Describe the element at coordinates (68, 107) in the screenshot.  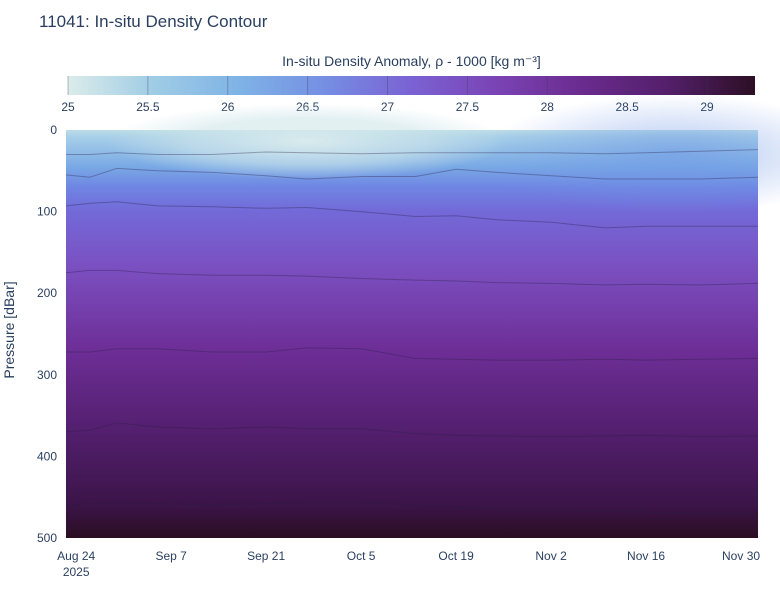
I see `colorbar-tick-label: 25` at that location.